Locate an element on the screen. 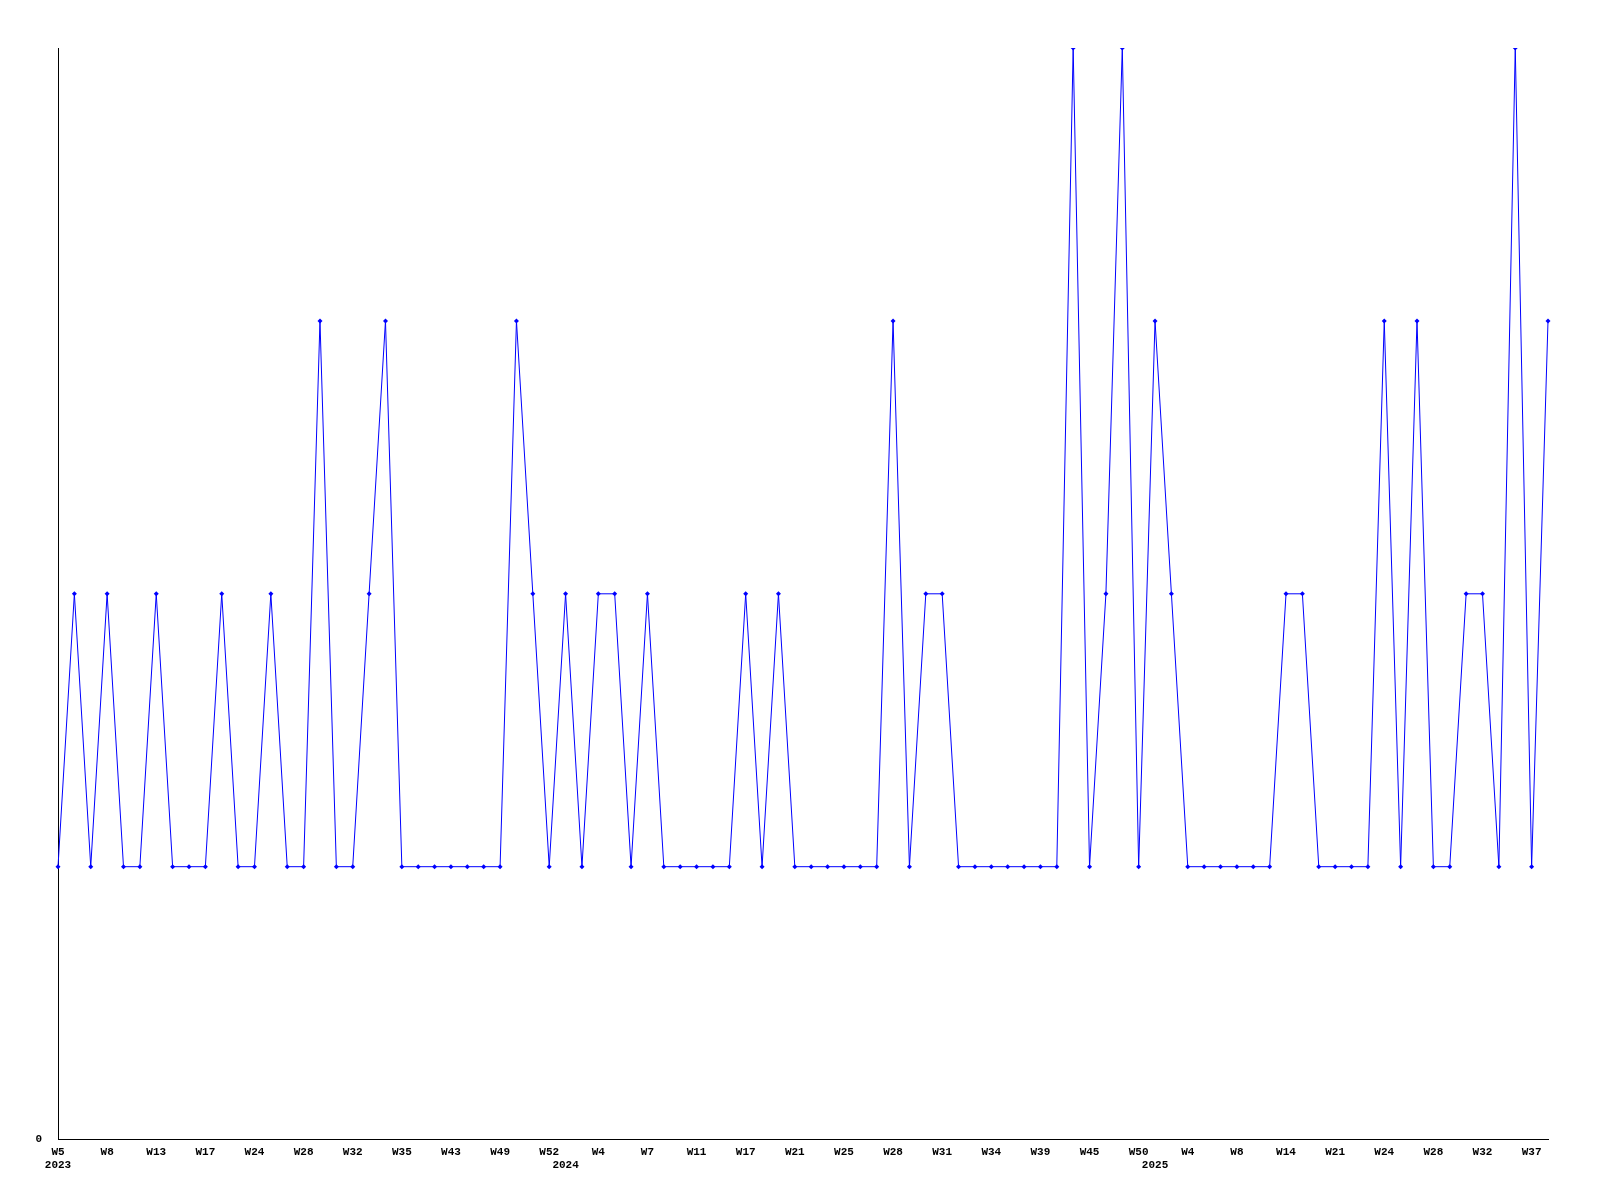 This screenshot has height=1200, width=1600. x-tick-label: W13 is located at coordinates (156, 1151).